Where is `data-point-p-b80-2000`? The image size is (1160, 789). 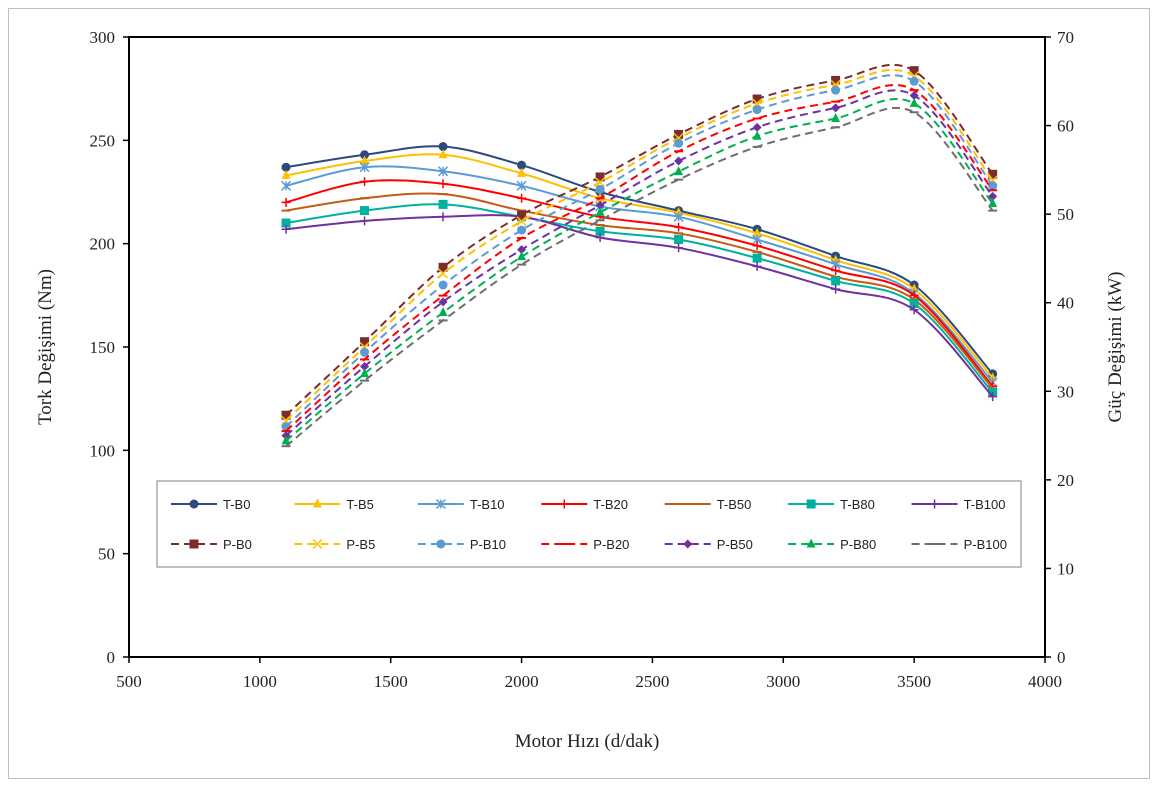 data-point-p-b80-2000 is located at coordinates (522, 256).